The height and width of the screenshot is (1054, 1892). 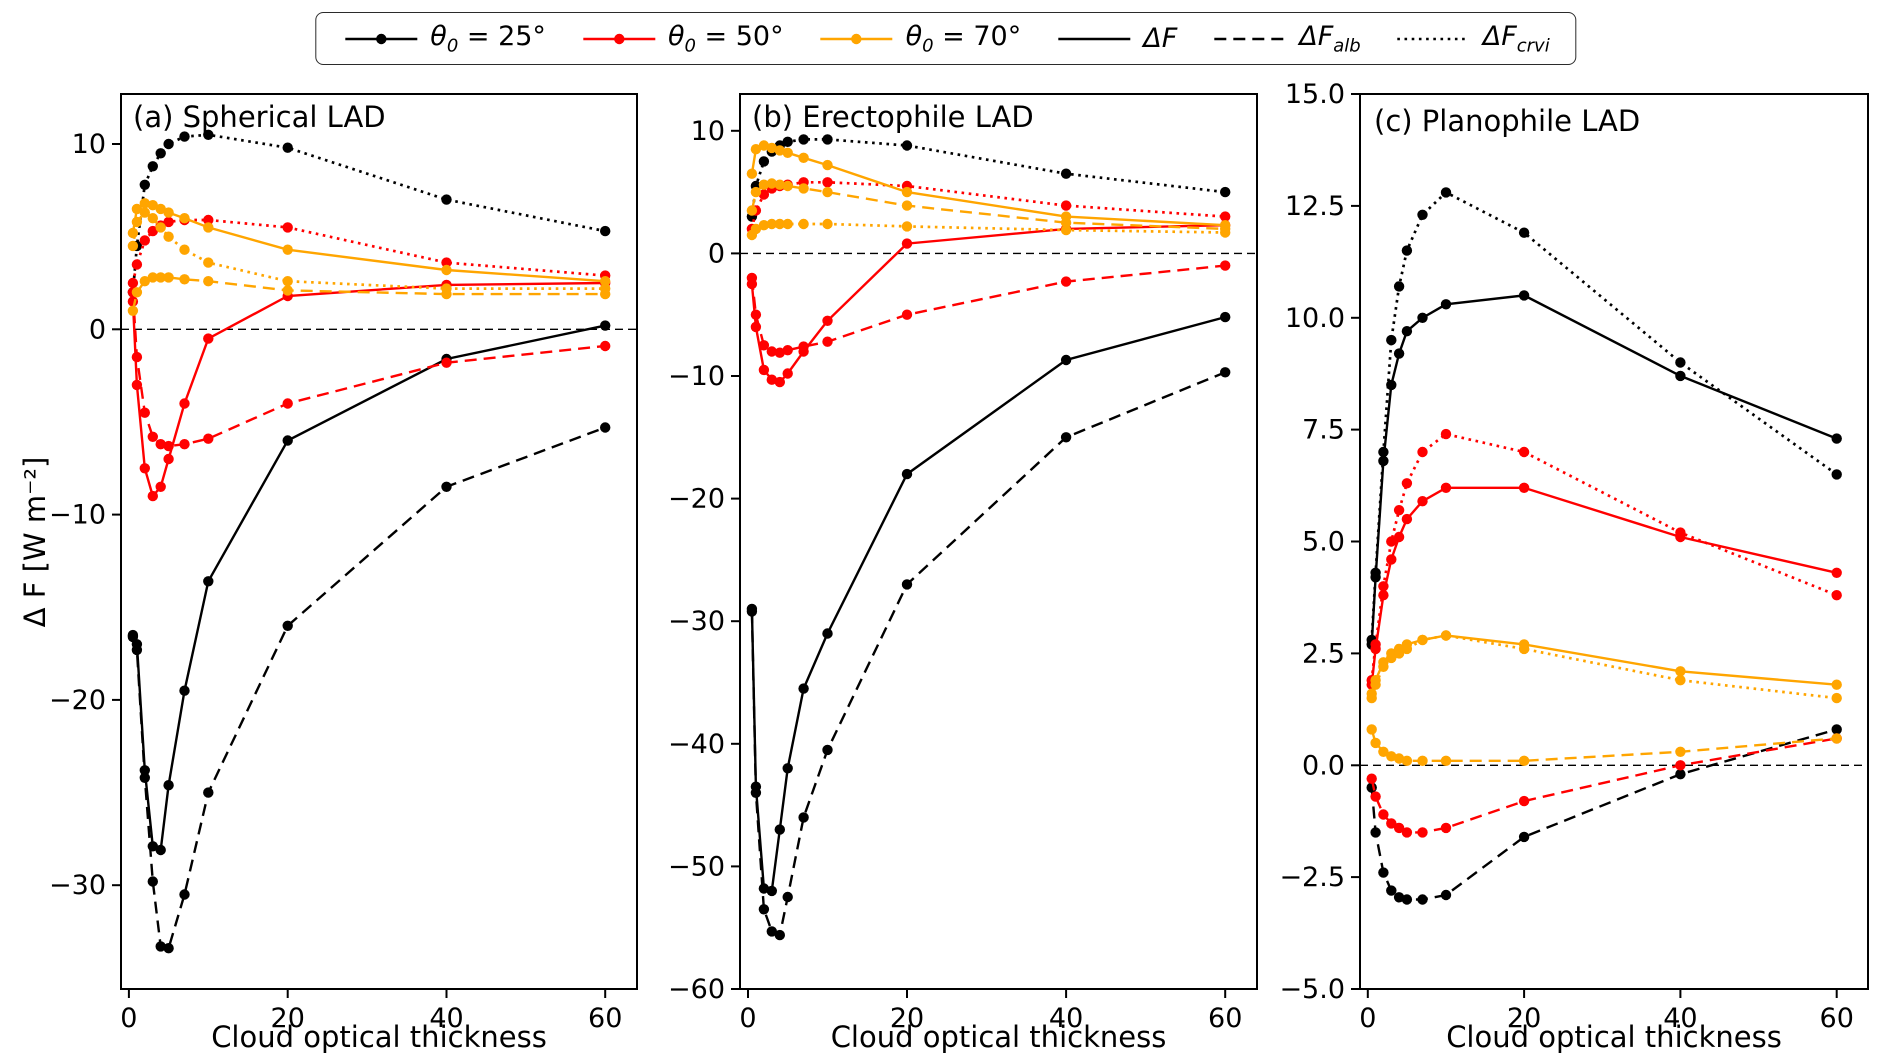 What do you see at coordinates (1603, 785) in the screenshot?
I see `series-line-c-t50-dFalb` at bounding box center [1603, 785].